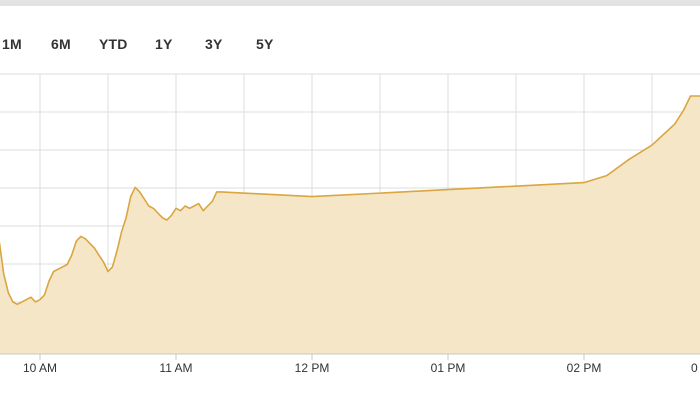 This screenshot has height=400, width=700. Describe the element at coordinates (175, 368) in the screenshot. I see `x-tick-label: 11 AM` at that location.